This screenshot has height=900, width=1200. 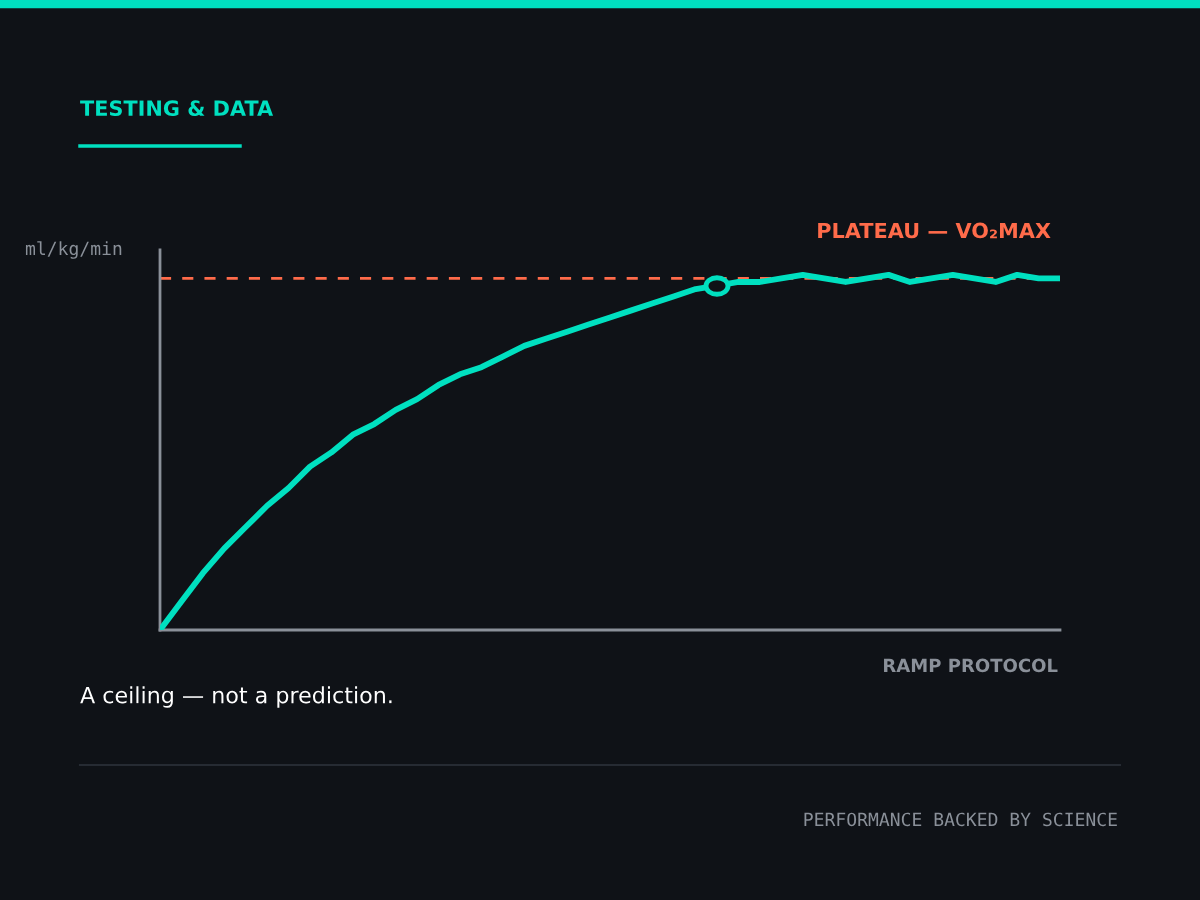 What do you see at coordinates (73, 250) in the screenshot?
I see `y-axis-title: ml/kg/min` at bounding box center [73, 250].